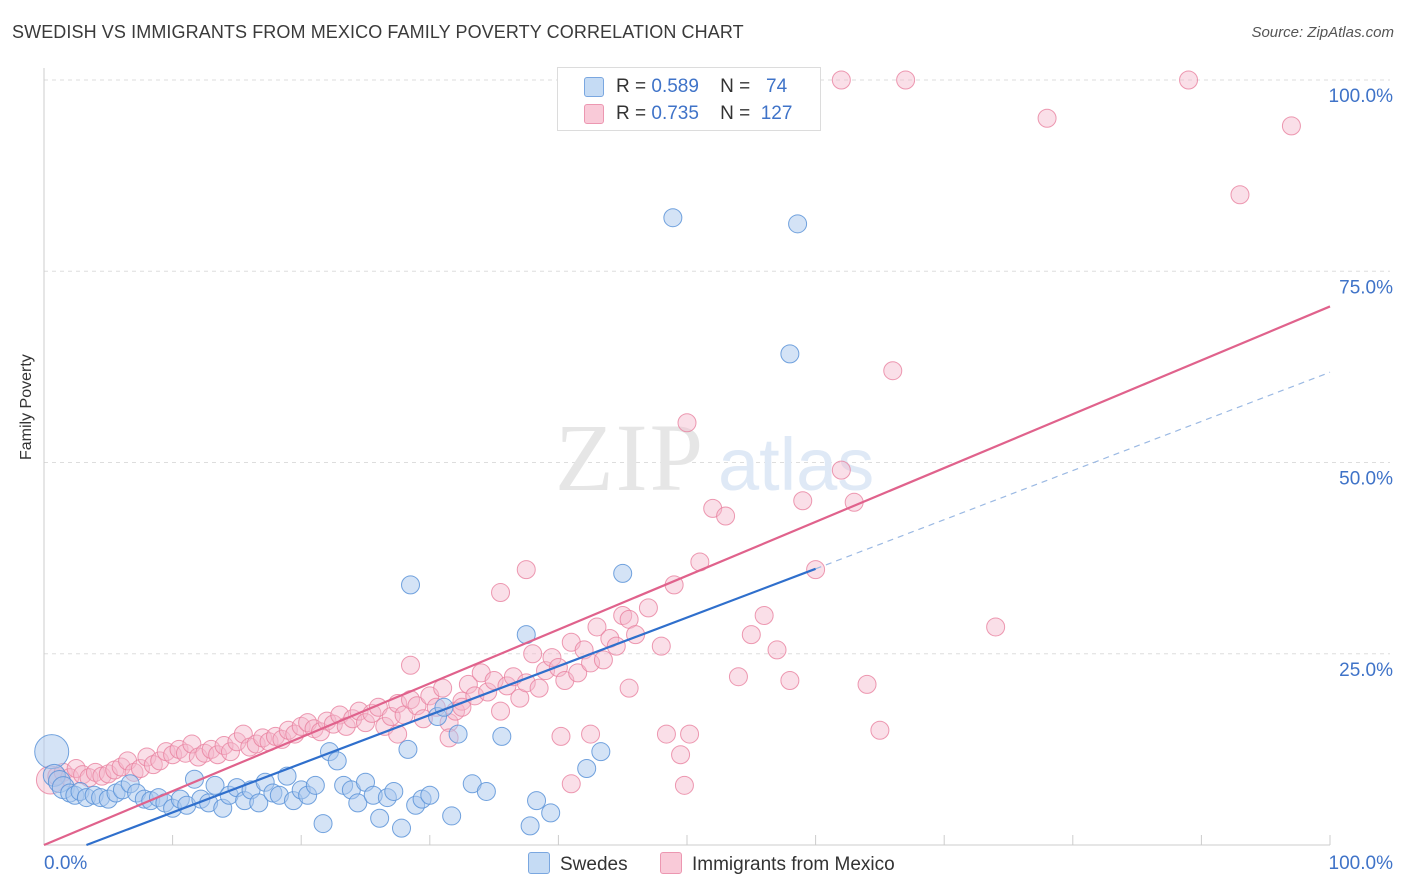  Describe the element at coordinates (539, 863) in the screenshot. I see `bottom-legend-swatch-swedes` at that location.